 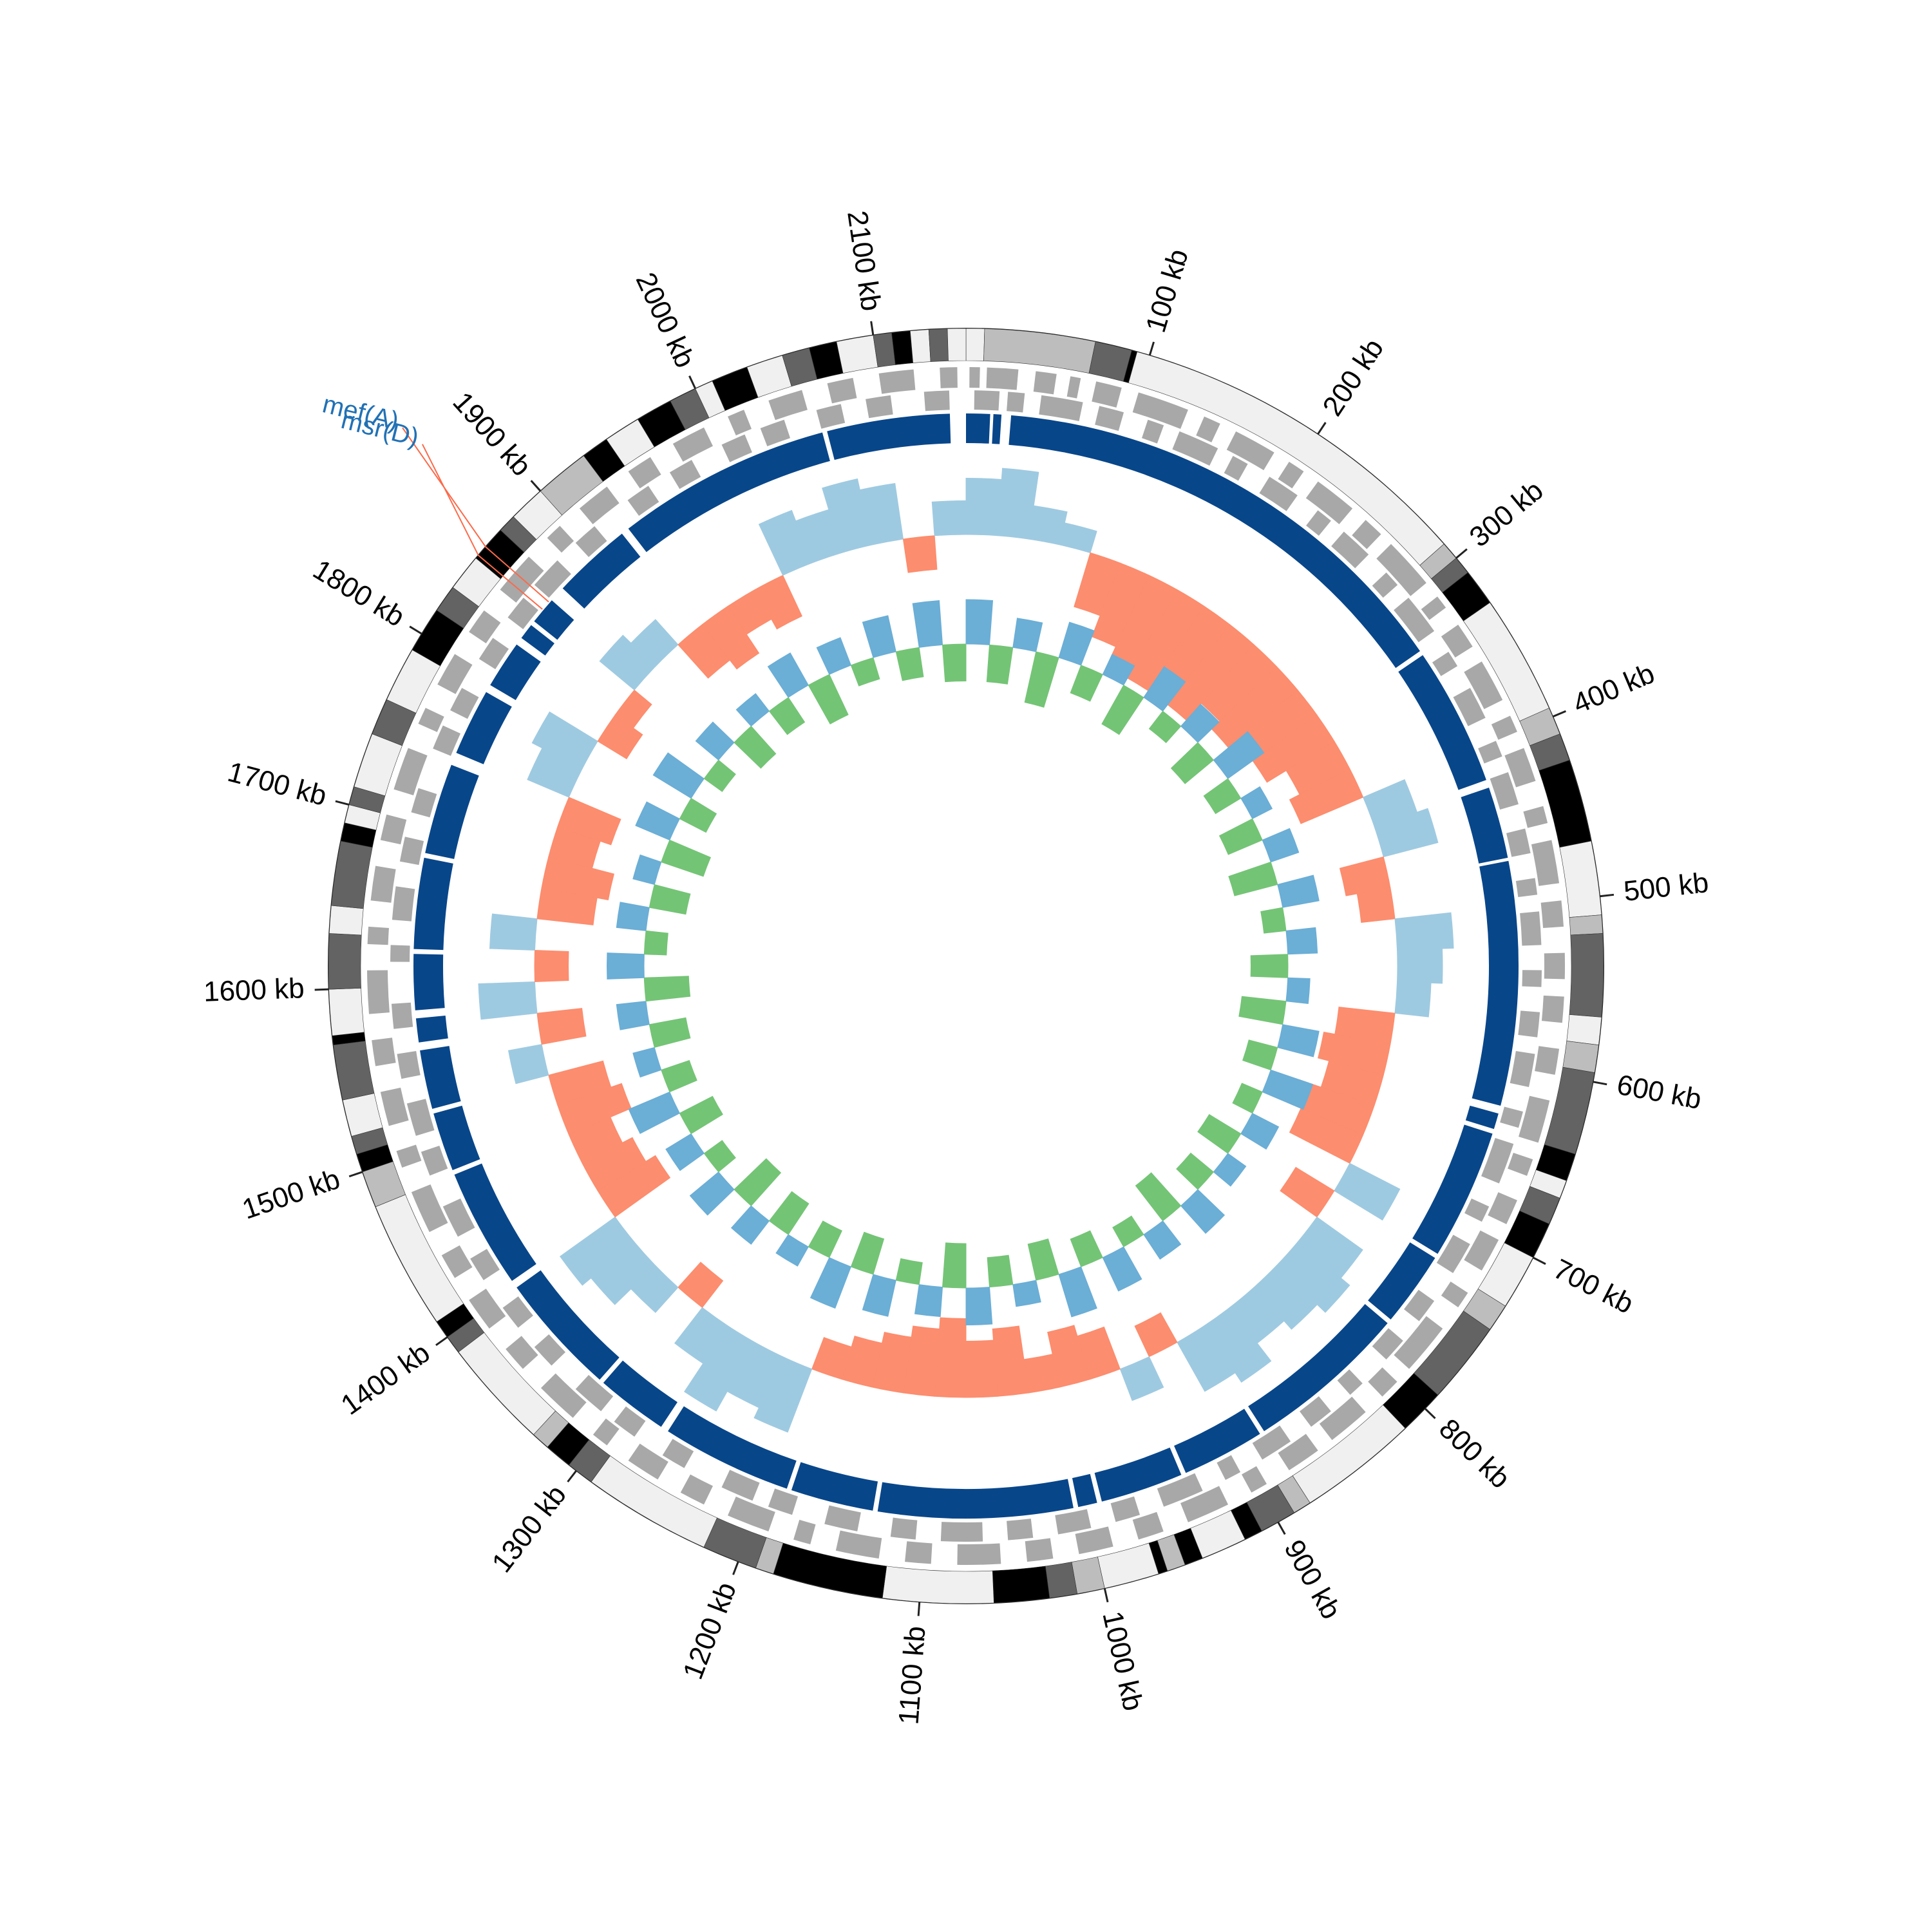 What do you see at coordinates (359, 593) in the screenshot?
I see `tick-label: 1800 kb` at bounding box center [359, 593].